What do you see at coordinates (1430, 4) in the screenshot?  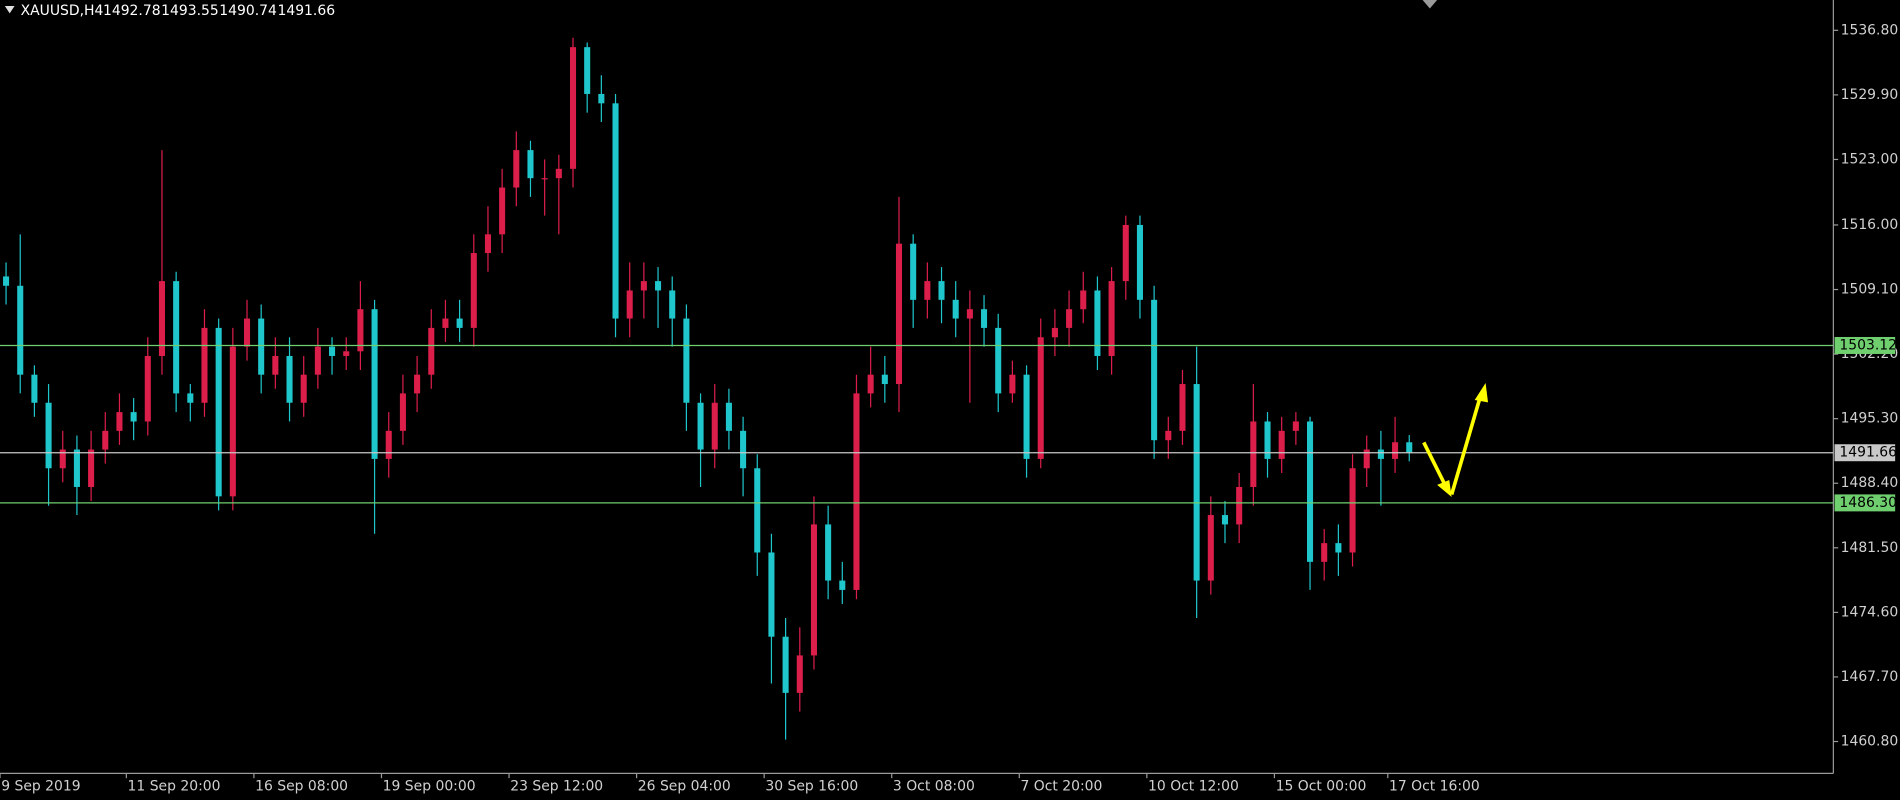 I see `shift-marker` at bounding box center [1430, 4].